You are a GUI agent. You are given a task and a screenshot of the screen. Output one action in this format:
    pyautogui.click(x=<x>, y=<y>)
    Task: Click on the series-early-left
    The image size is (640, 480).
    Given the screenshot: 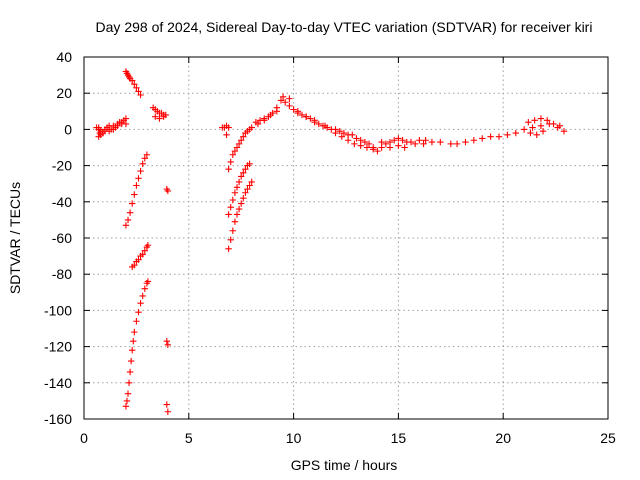 What is the action you would take?
    pyautogui.click(x=111, y=127)
    